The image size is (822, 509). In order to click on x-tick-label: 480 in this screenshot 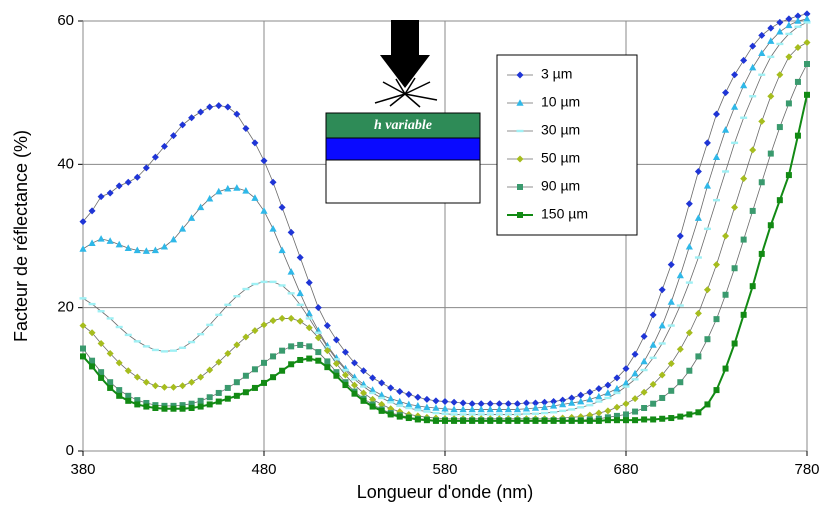, I will do `click(263, 469)`.